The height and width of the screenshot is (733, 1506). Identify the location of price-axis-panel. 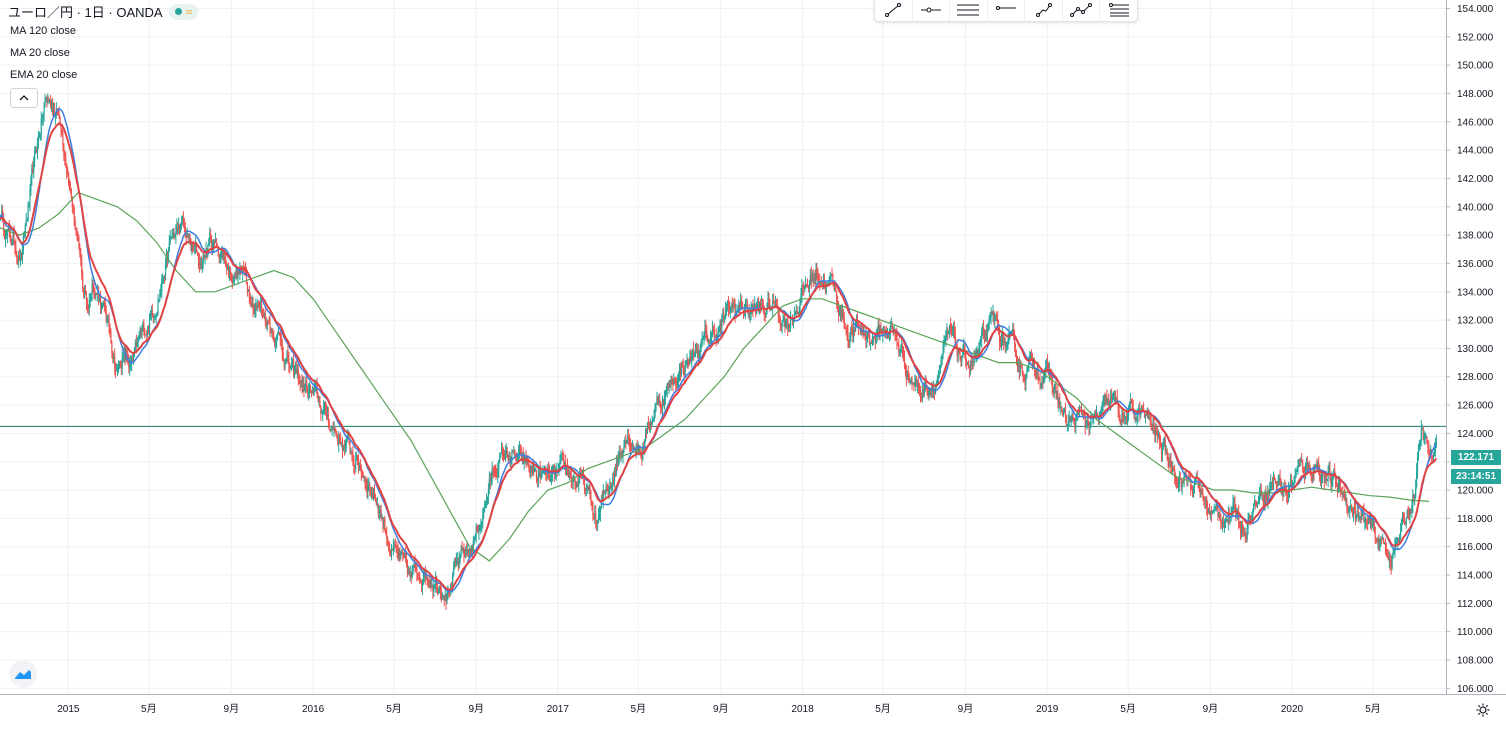
(1476, 364).